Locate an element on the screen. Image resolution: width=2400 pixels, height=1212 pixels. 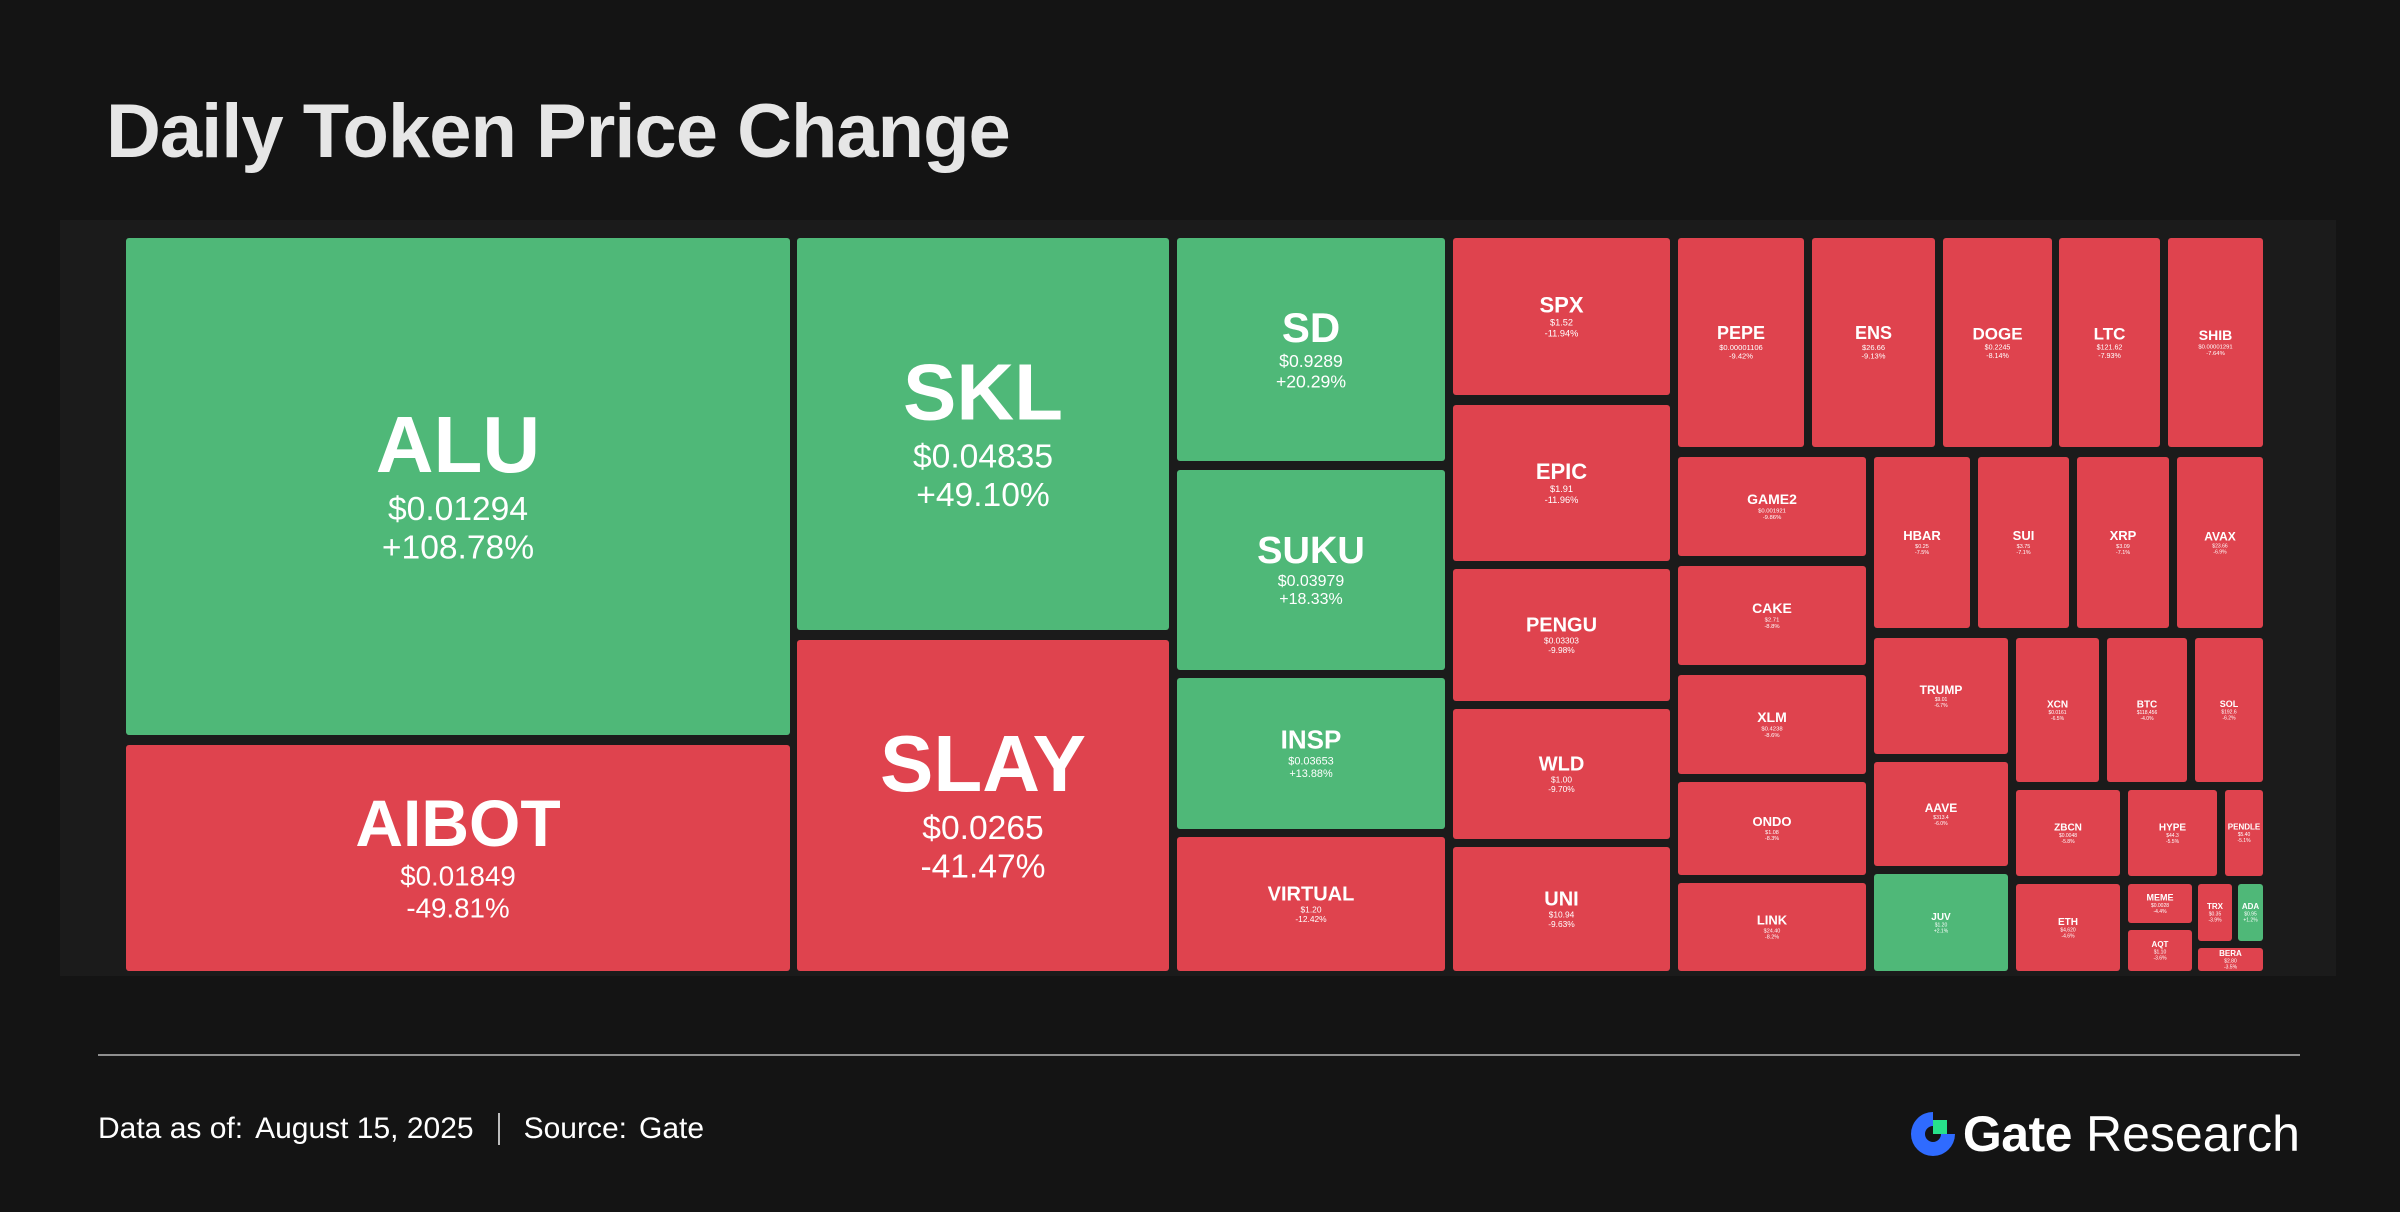
tile-juv: JUV$1.20+2.1% is located at coordinates (1941, 922).